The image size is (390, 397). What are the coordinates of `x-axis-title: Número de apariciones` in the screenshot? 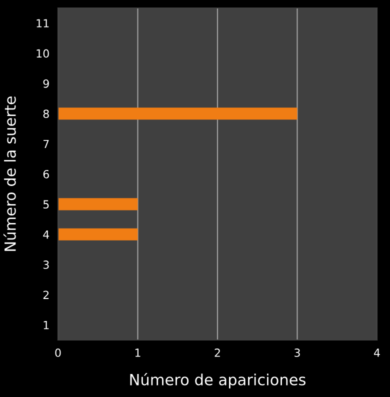 It's located at (218, 380).